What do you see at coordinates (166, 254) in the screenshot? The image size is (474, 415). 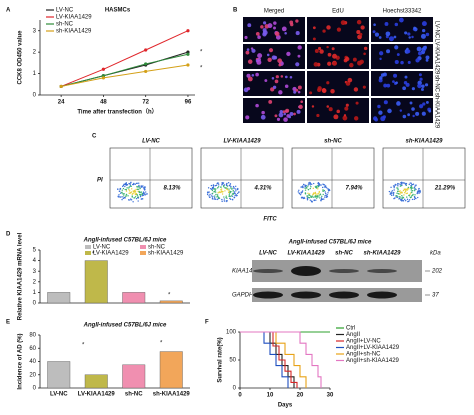 I see `legend-label: sh-KIAA1429` at bounding box center [166, 254].